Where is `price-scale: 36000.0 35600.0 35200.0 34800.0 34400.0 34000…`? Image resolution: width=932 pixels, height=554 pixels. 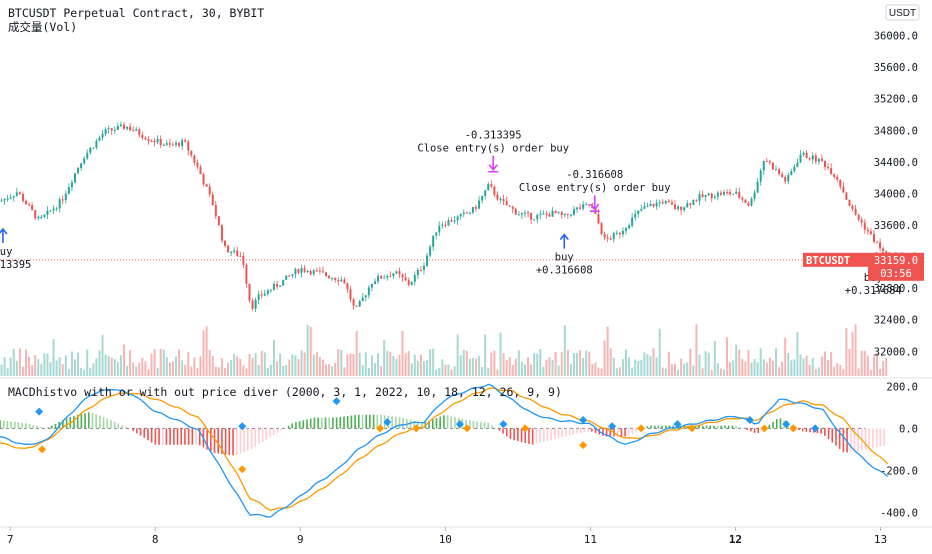
price-scale: 36000.0 35600.0 35200.0 34800.0 34400.0 34000… is located at coordinates (896, 195).